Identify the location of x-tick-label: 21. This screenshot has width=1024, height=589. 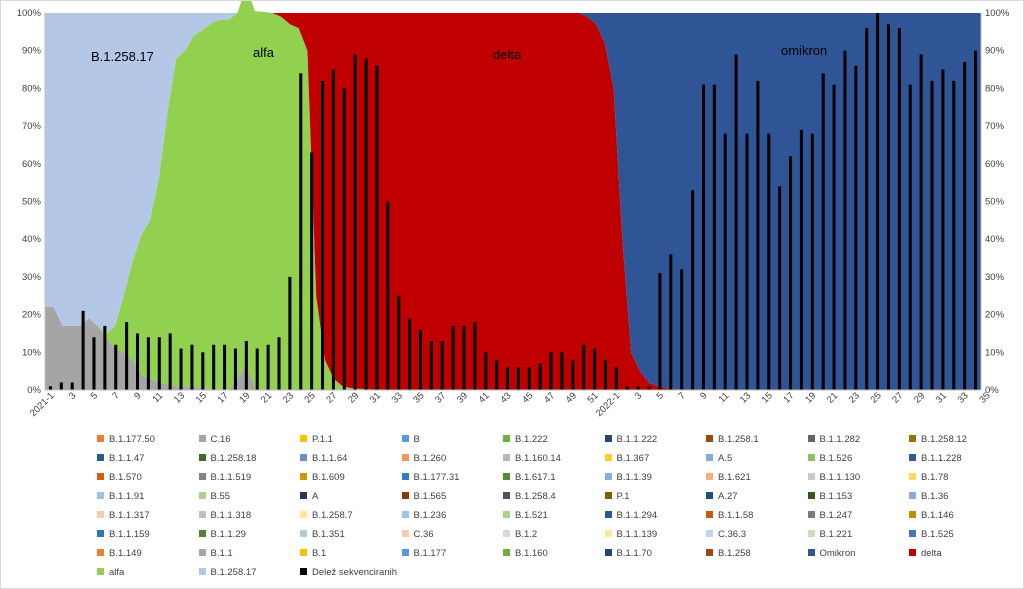
(832, 397).